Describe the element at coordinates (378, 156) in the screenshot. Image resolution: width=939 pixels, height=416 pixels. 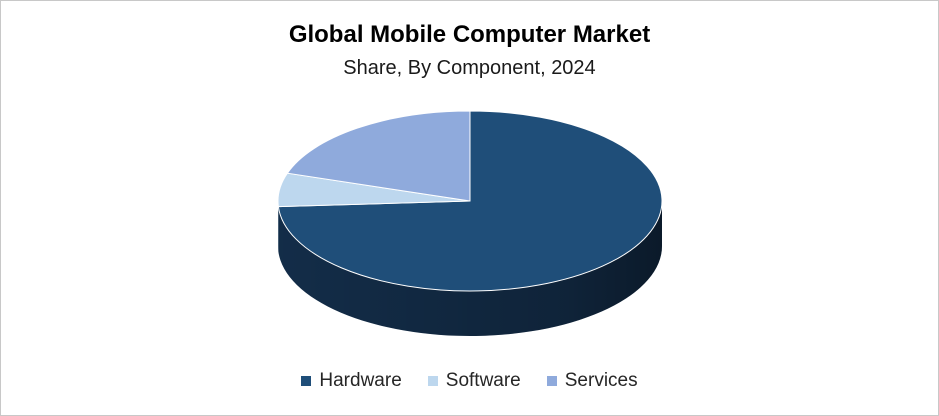
I see `pie-slice-services` at that location.